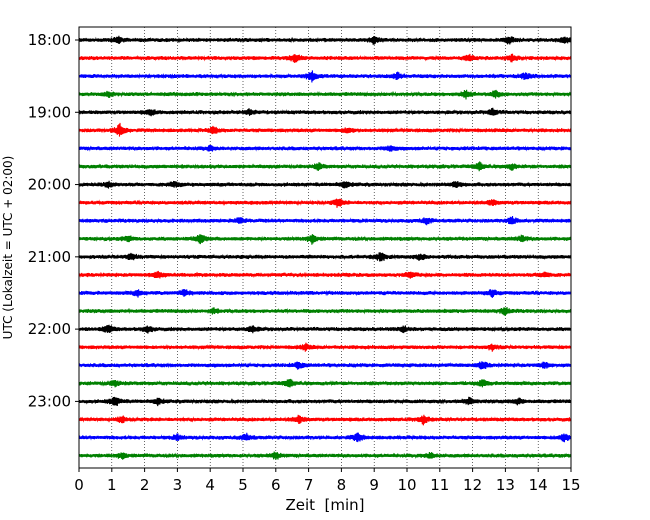 The image size is (650, 520). I want to click on x-tick-label: 3, so click(178, 485).